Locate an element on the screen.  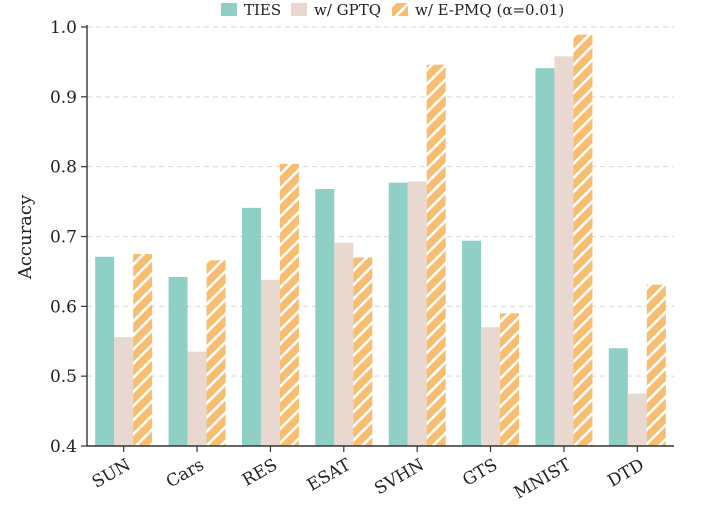
x-tick-label: SUN is located at coordinates (111, 474).